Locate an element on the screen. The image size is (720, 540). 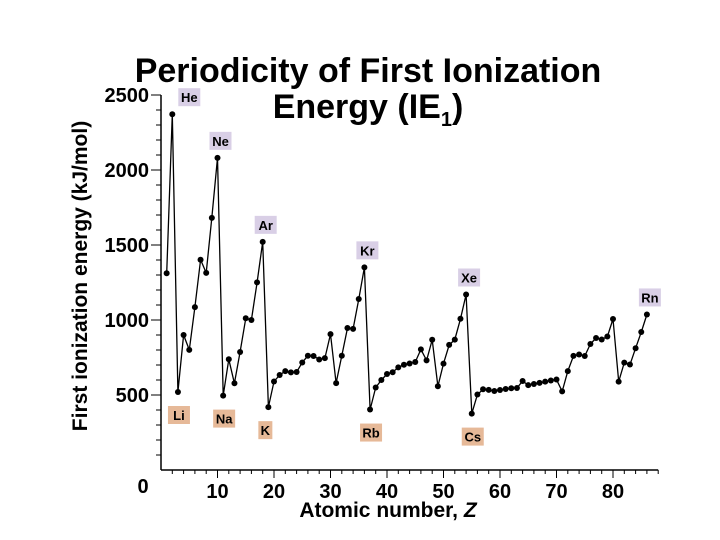
x-tick-label: 60 is located at coordinates (500, 492).